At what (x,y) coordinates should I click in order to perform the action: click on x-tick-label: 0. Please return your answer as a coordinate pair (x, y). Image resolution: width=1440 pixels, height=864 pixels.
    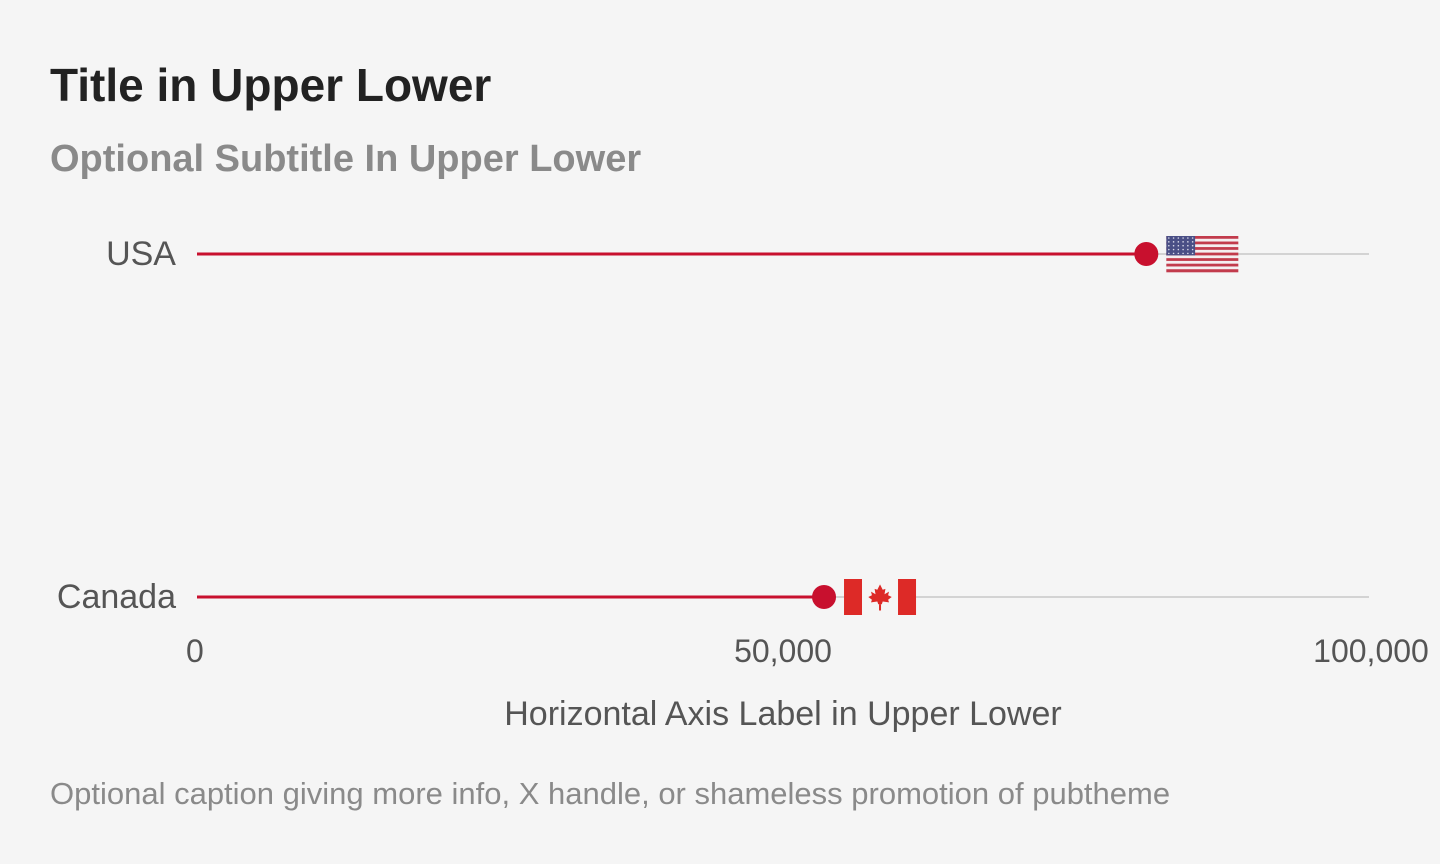
    Looking at the image, I should click on (195, 651).